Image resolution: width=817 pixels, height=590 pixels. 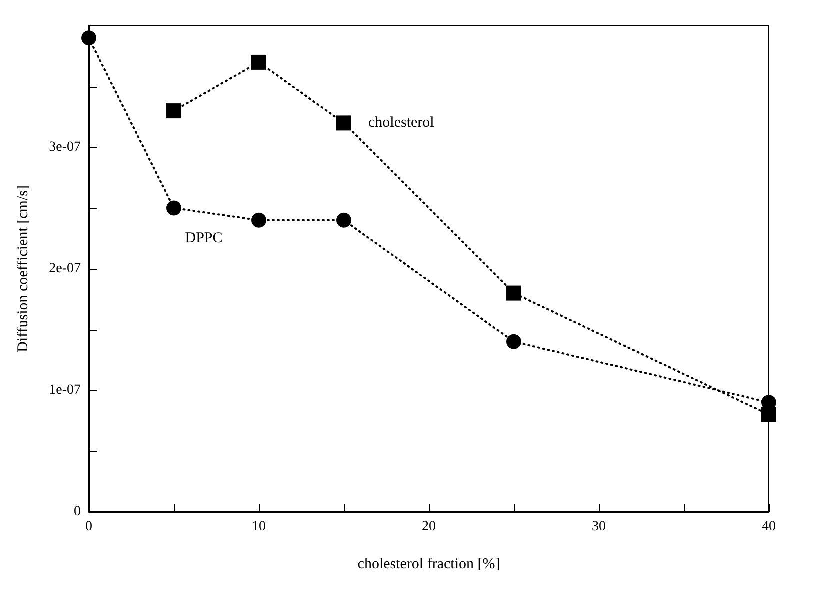 I want to click on x-tick-label: 0, so click(x=89, y=527).